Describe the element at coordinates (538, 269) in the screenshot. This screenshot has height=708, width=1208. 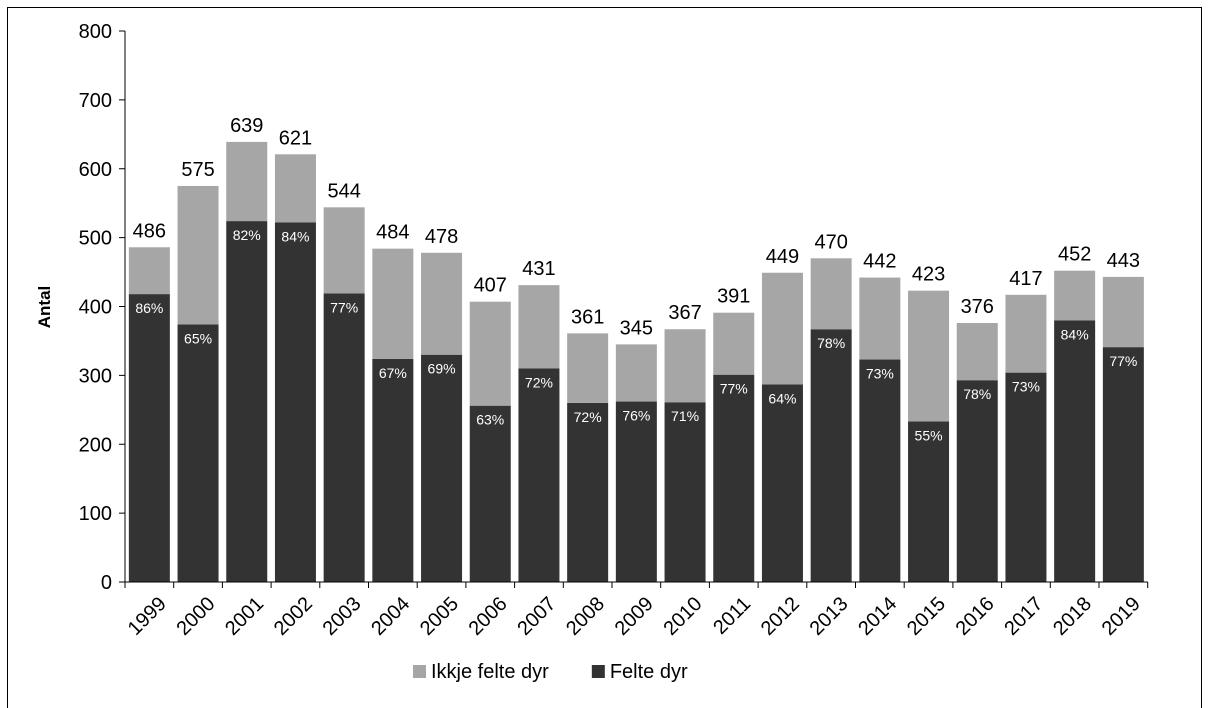
I see `bar-total-label: 431` at that location.